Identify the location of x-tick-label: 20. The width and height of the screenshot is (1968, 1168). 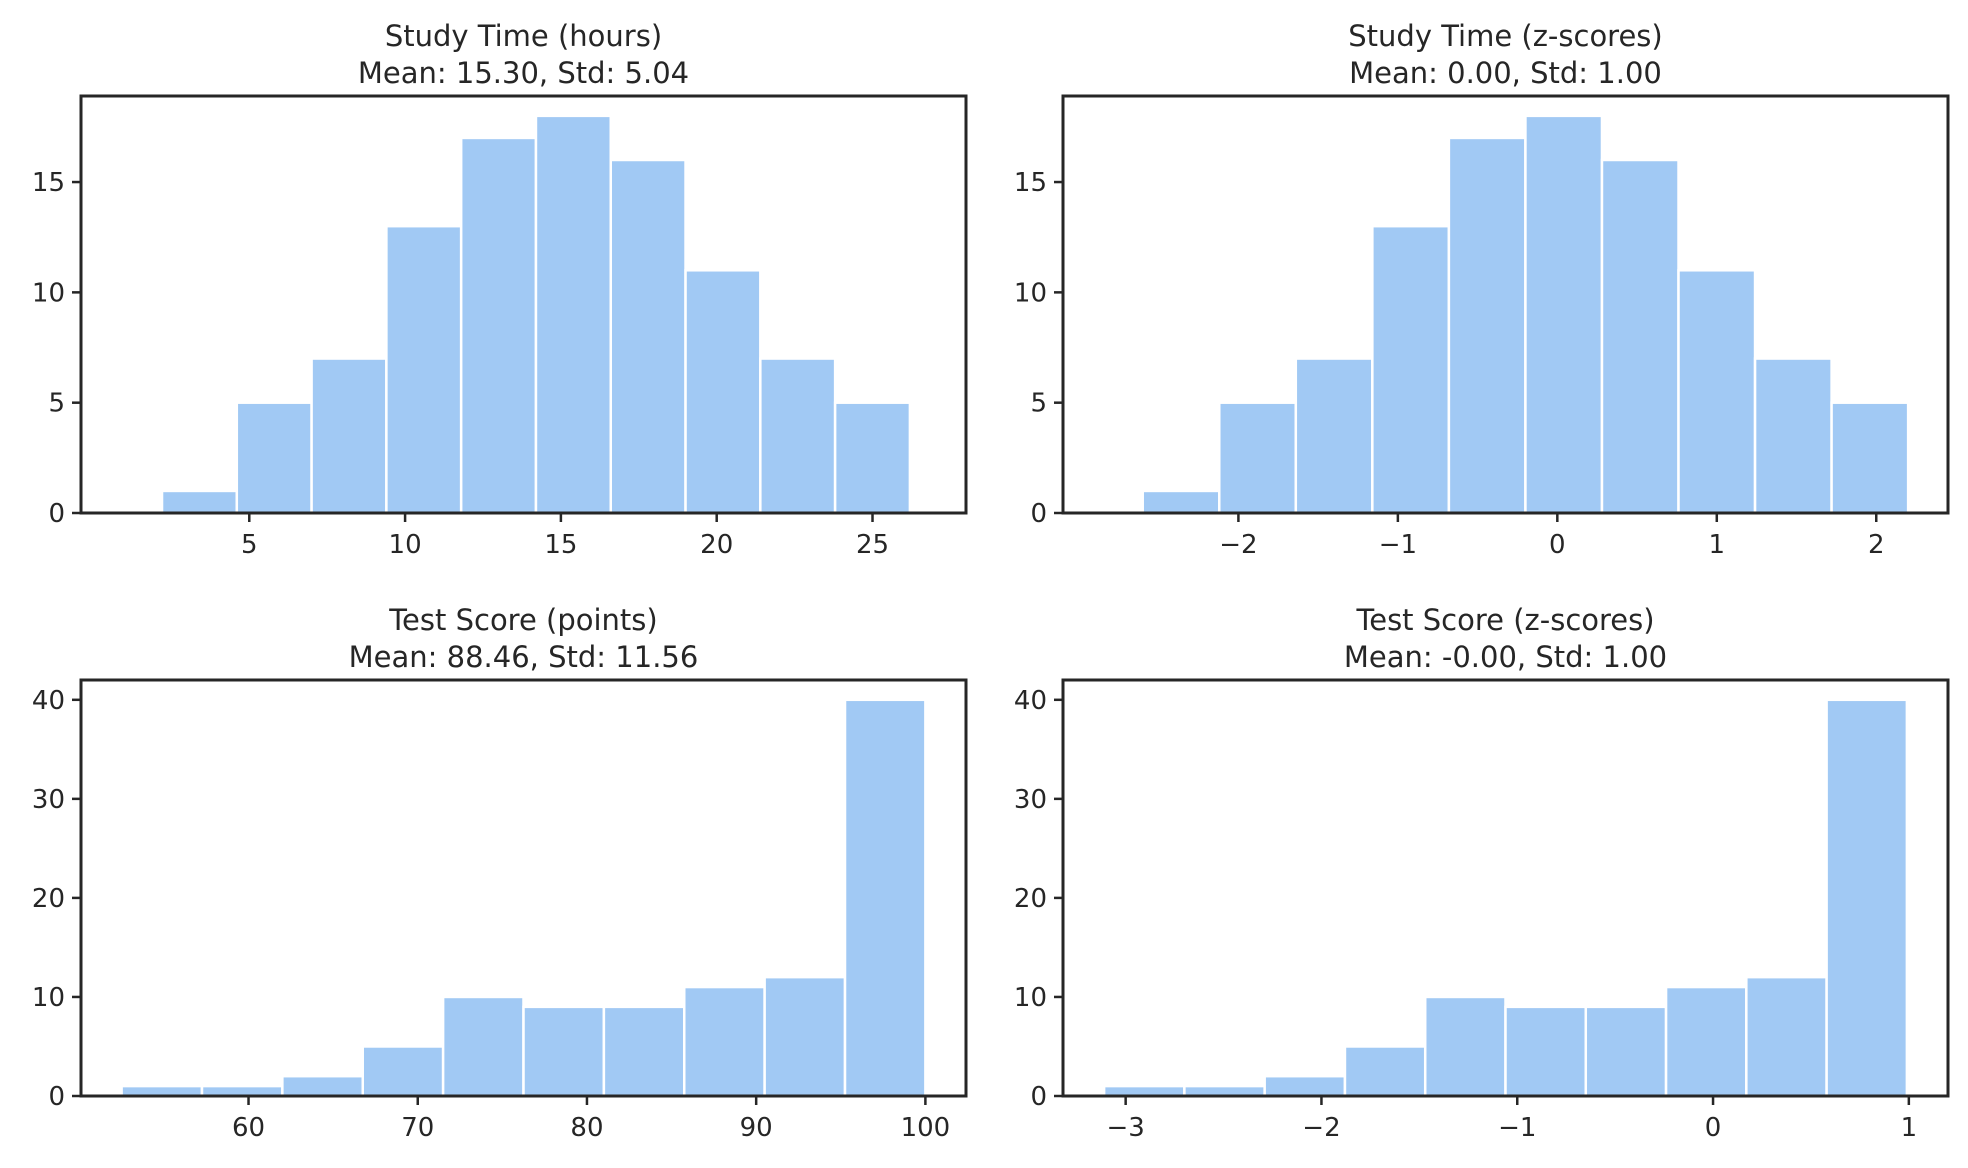
(716, 545).